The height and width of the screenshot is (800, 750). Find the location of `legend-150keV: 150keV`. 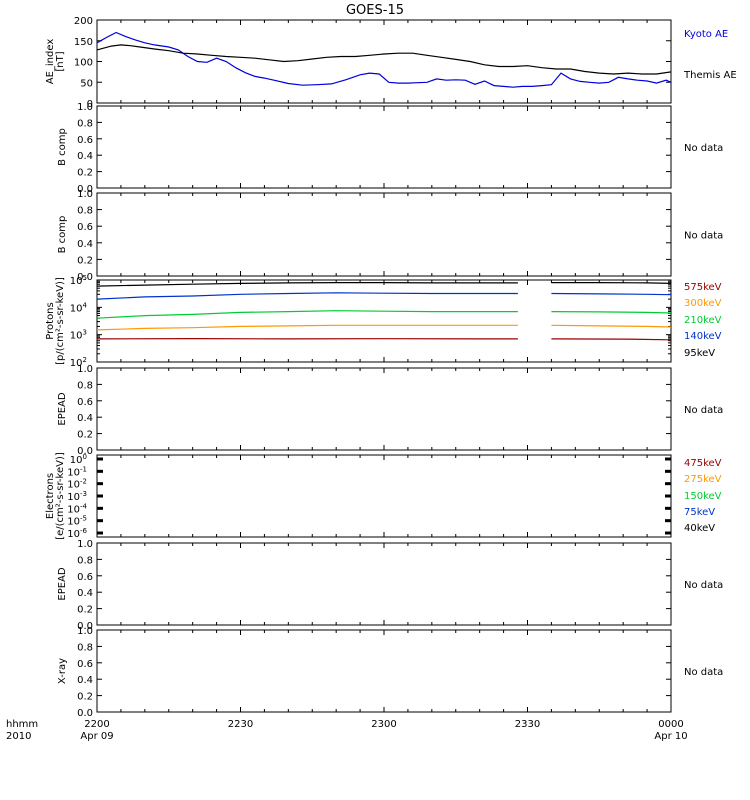

legend-150keV: 150keV is located at coordinates (703, 496).